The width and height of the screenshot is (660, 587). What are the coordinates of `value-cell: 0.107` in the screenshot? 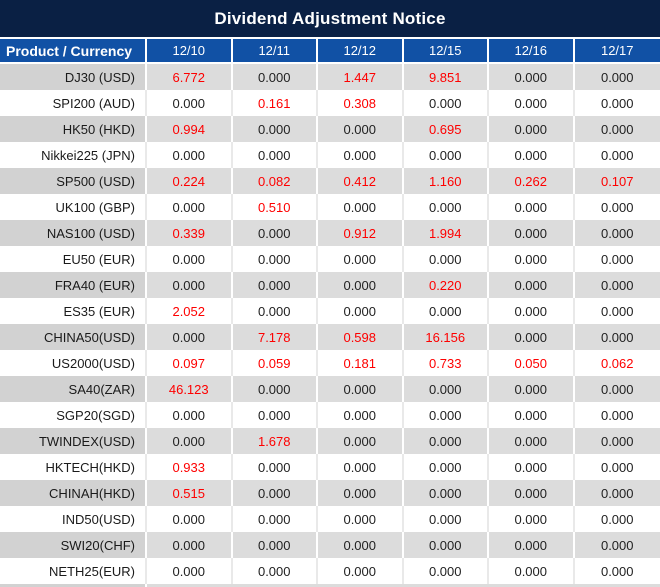 It's located at (617, 181).